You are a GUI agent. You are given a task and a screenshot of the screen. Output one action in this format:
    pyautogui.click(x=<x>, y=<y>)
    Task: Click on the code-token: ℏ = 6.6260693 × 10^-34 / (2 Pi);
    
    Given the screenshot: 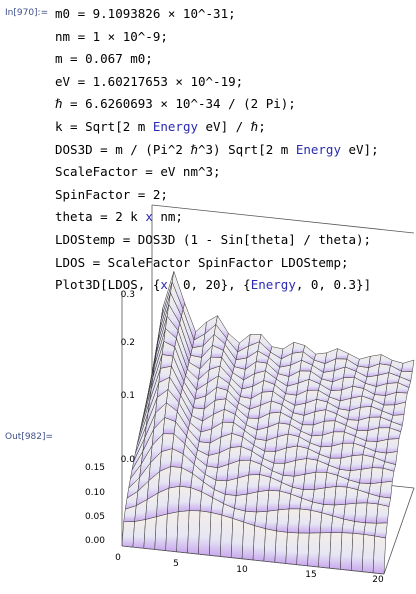 What is the action you would take?
    pyautogui.click(x=175, y=104)
    